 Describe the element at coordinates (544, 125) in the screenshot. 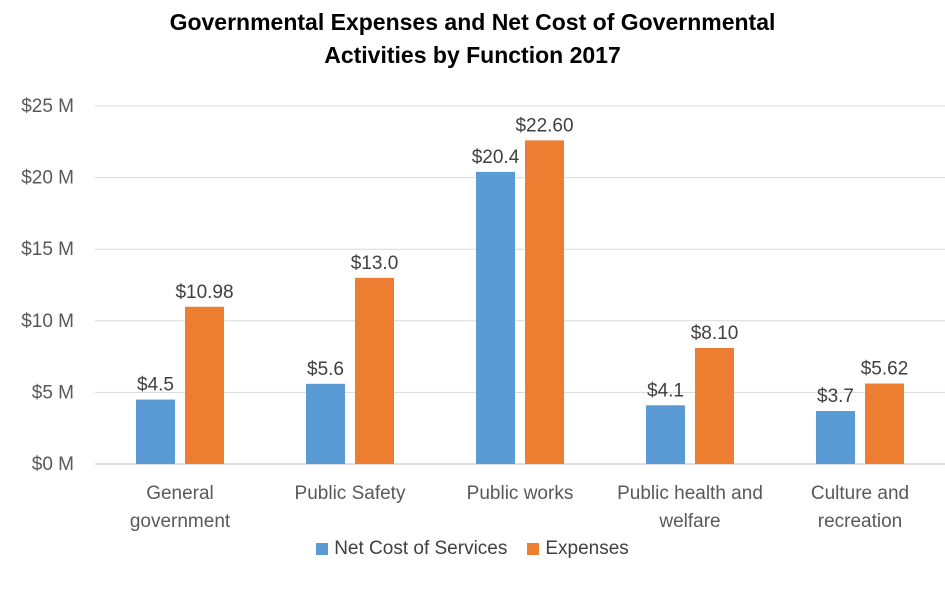

I see `data-label: $22.60` at that location.